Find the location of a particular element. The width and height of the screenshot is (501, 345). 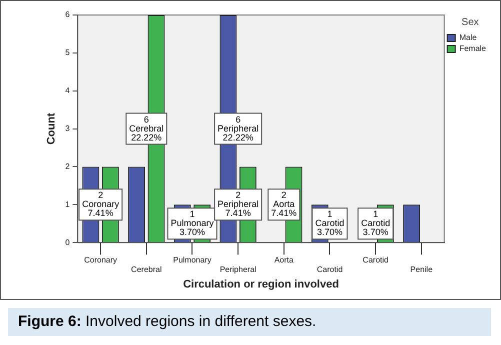

x-tick-label: Cerebral is located at coordinates (146, 269).